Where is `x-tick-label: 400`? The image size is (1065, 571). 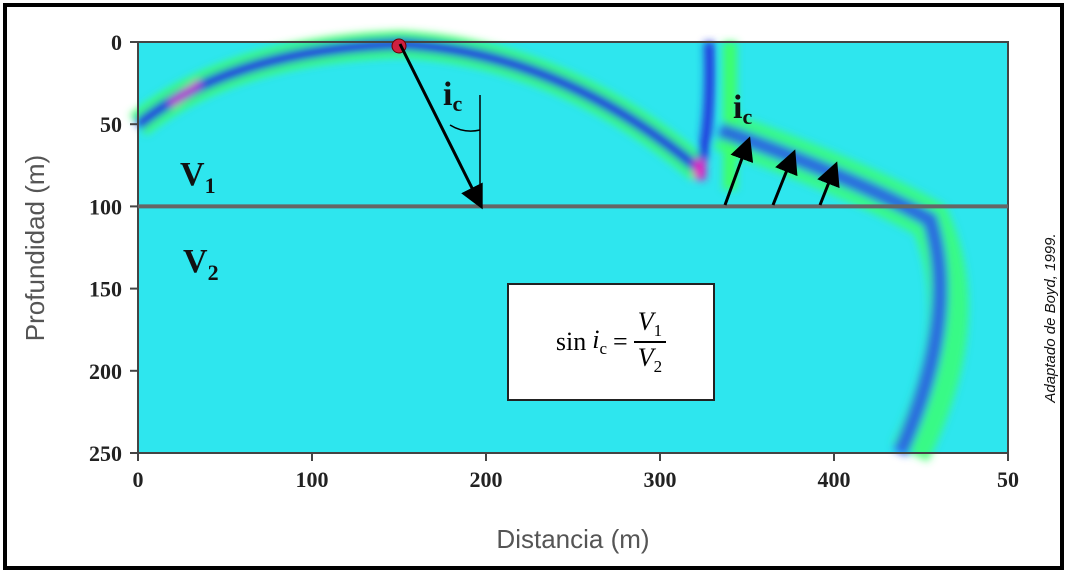 x-tick-label: 400 is located at coordinates (834, 479).